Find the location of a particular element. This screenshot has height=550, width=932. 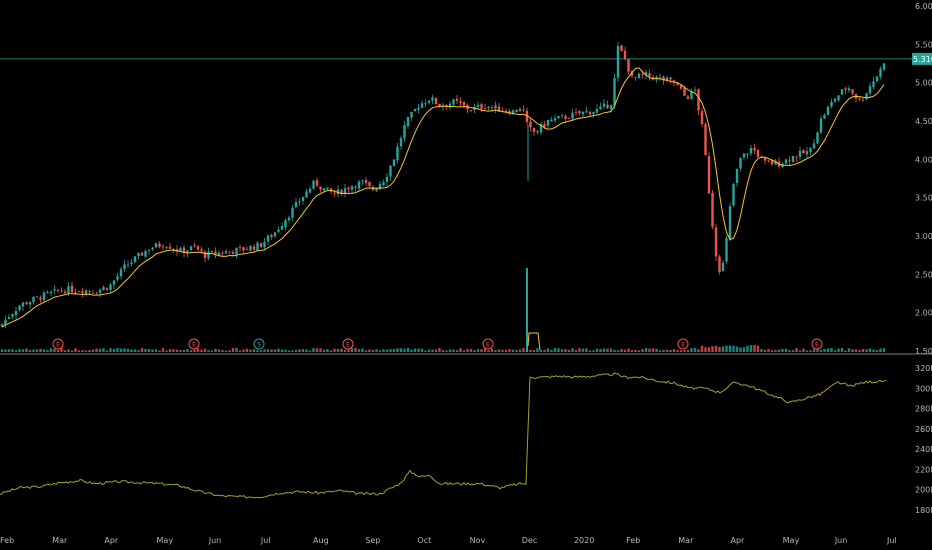

price-tick-label: 1.500 is located at coordinates (923, 351).